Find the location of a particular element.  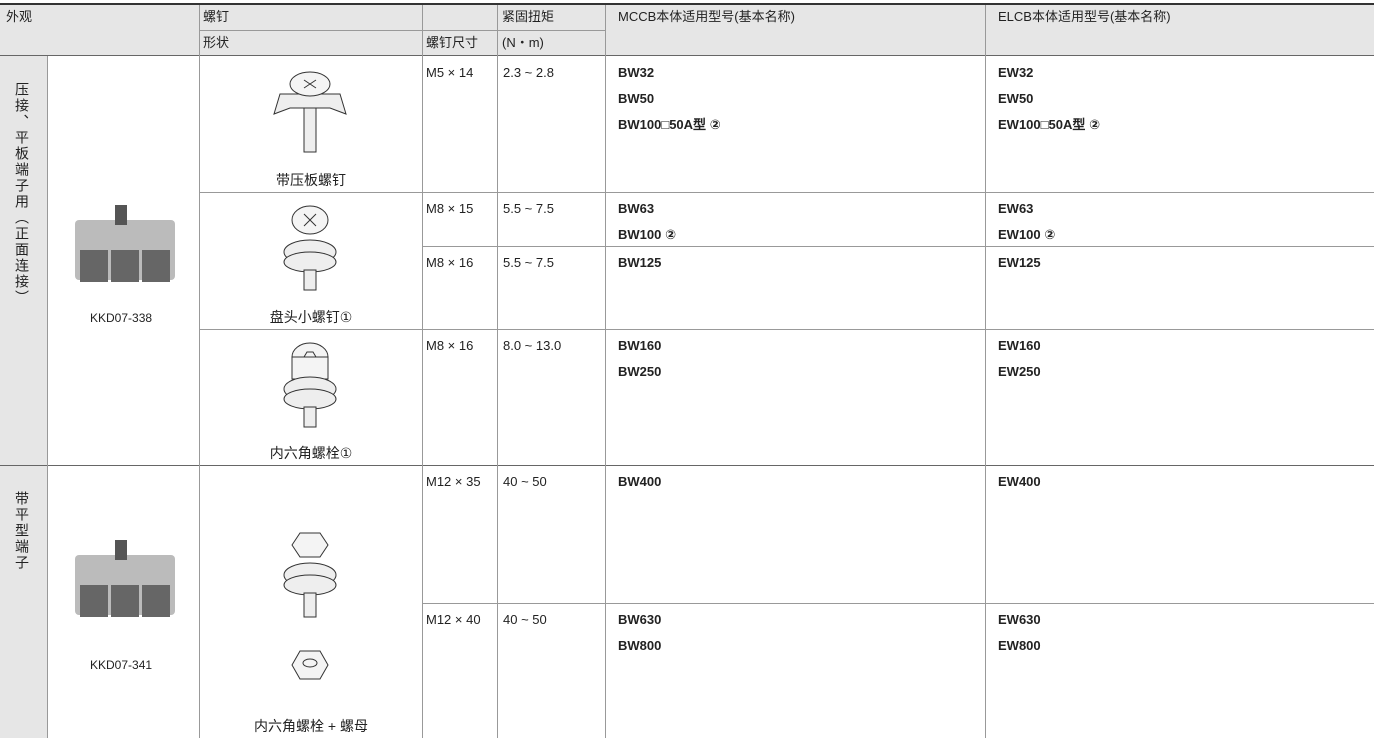

header-cell: MCCB本体适用型号(基本名称) is located at coordinates (706, 16).